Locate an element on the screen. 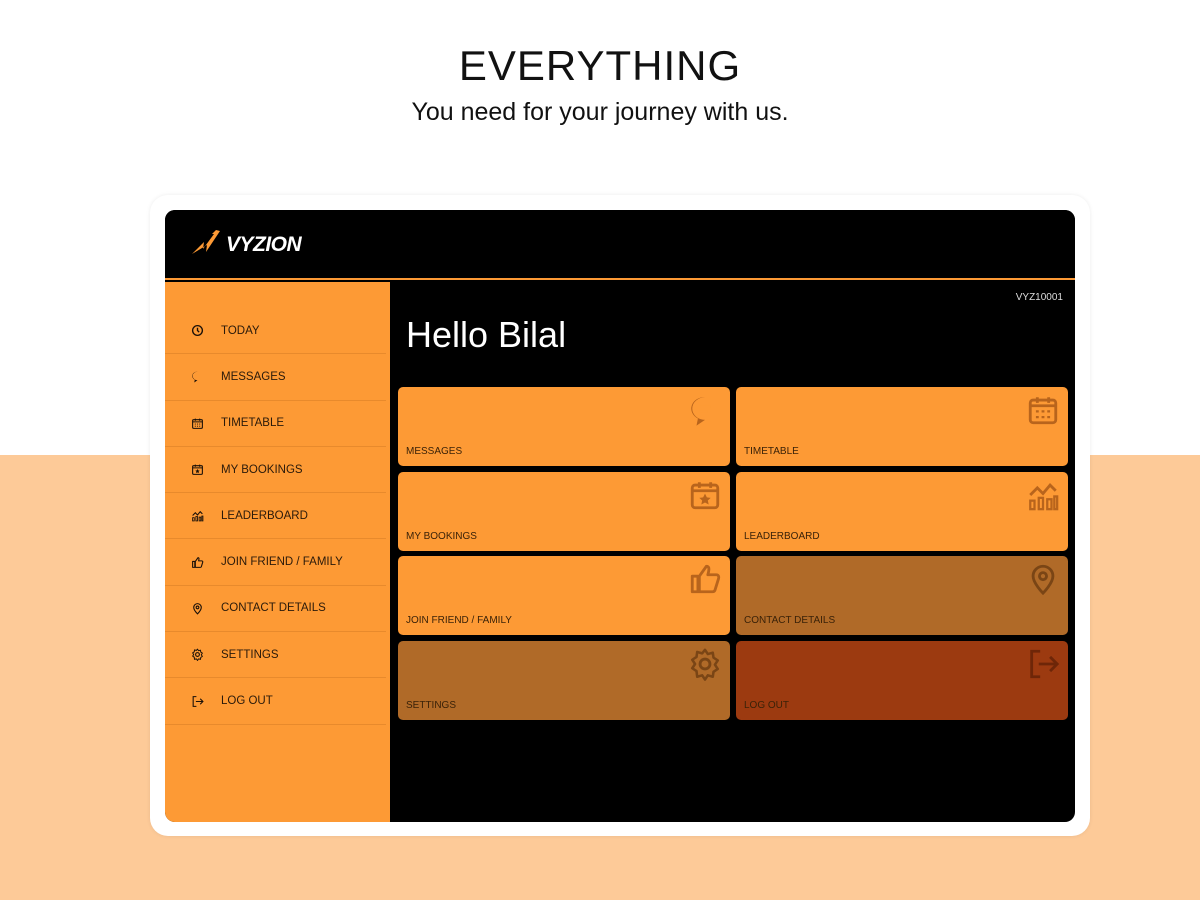 Image resolution: width=1200 pixels, height=900 pixels. tile-label: MESSAGES is located at coordinates (434, 451).